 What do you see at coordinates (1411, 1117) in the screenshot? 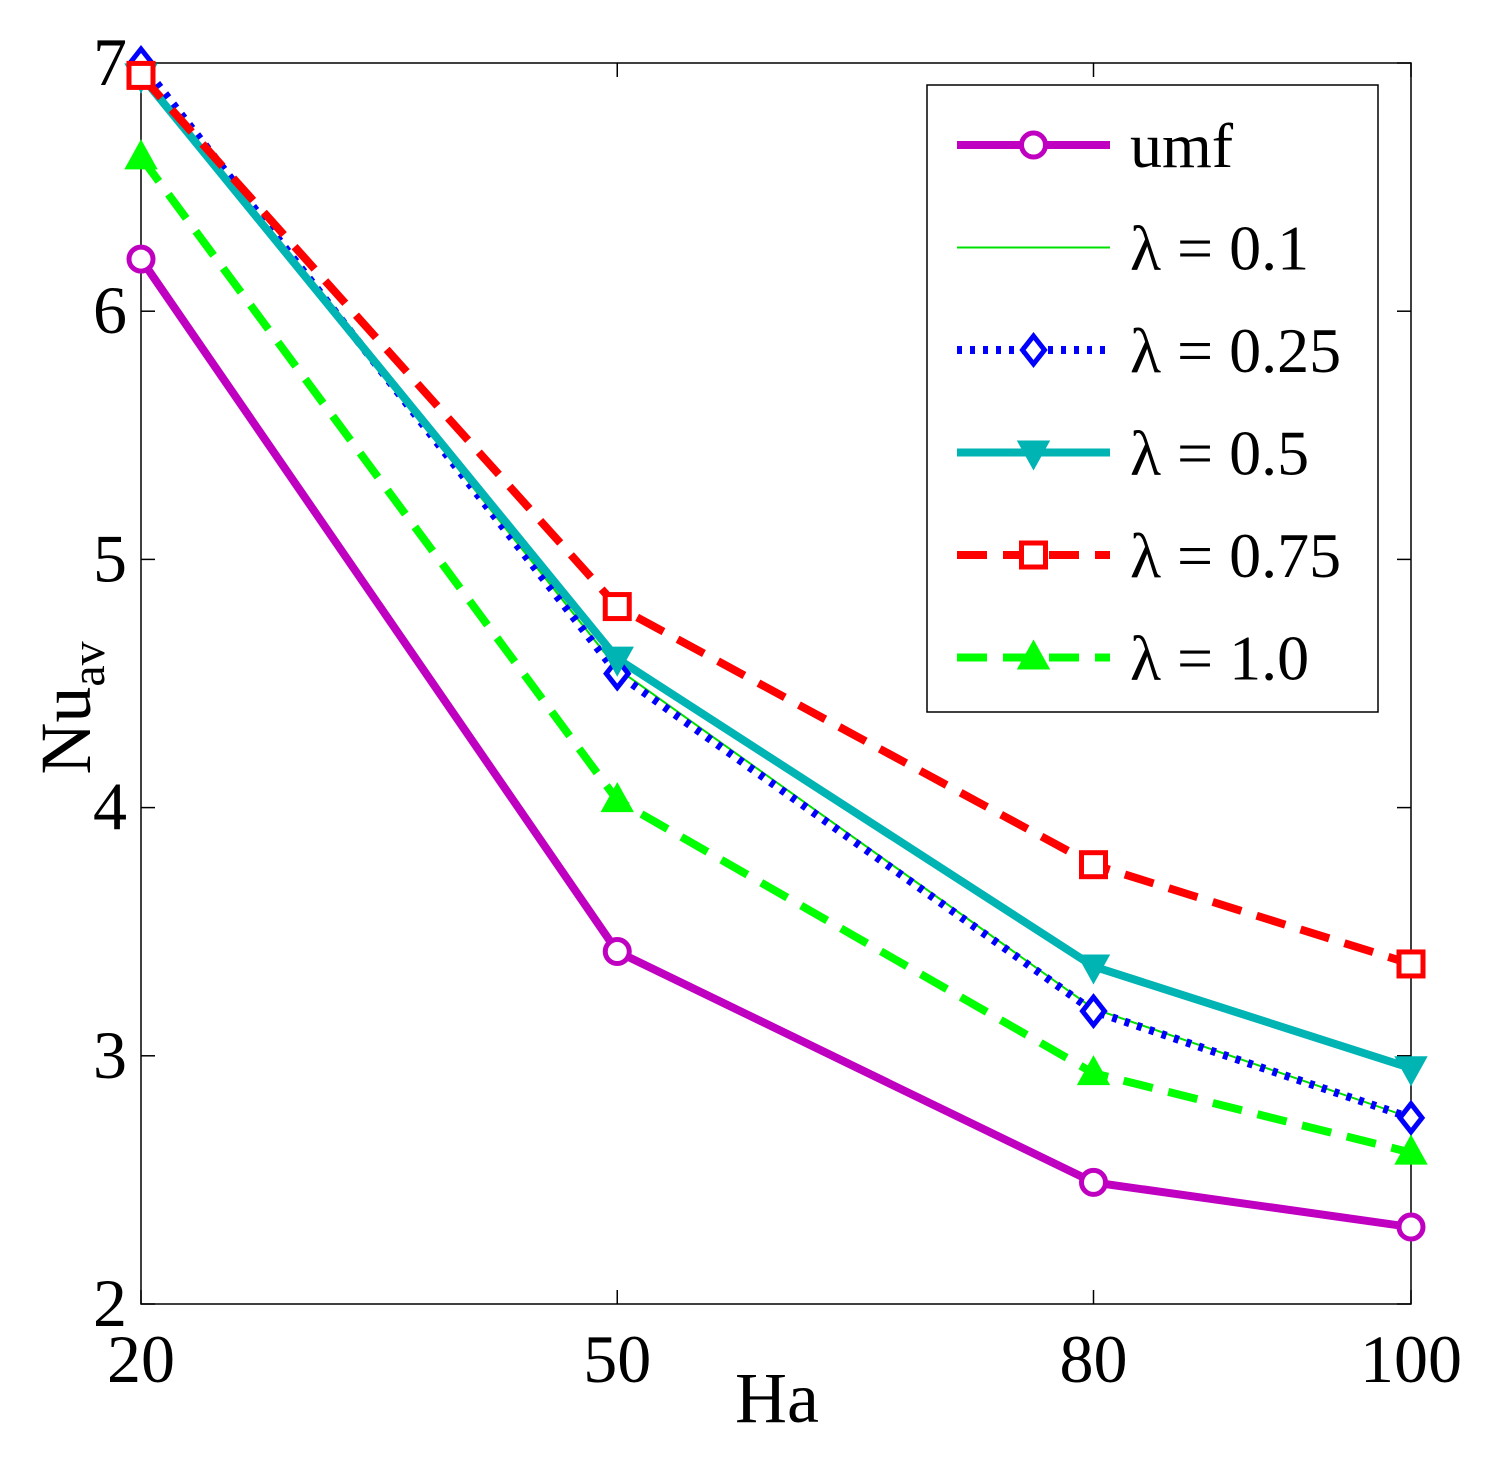
I see `series-2-point-3-diamond-marker` at bounding box center [1411, 1117].